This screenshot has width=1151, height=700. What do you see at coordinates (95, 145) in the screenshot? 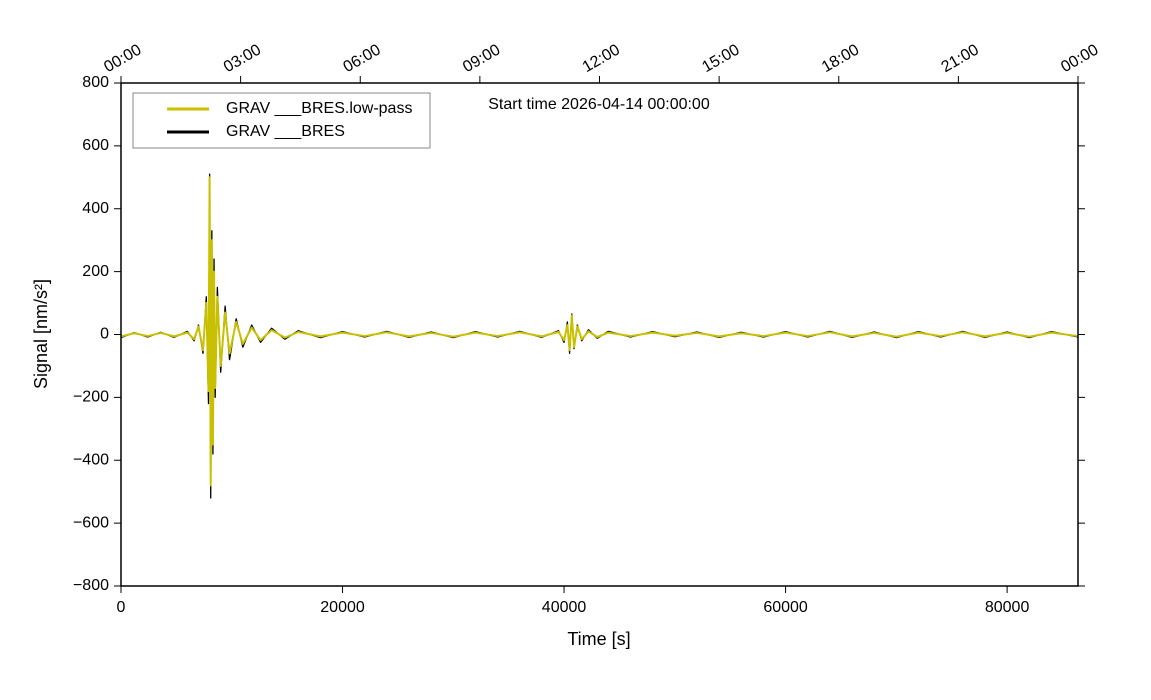
I see `y-tick-label: 600` at bounding box center [95, 145].